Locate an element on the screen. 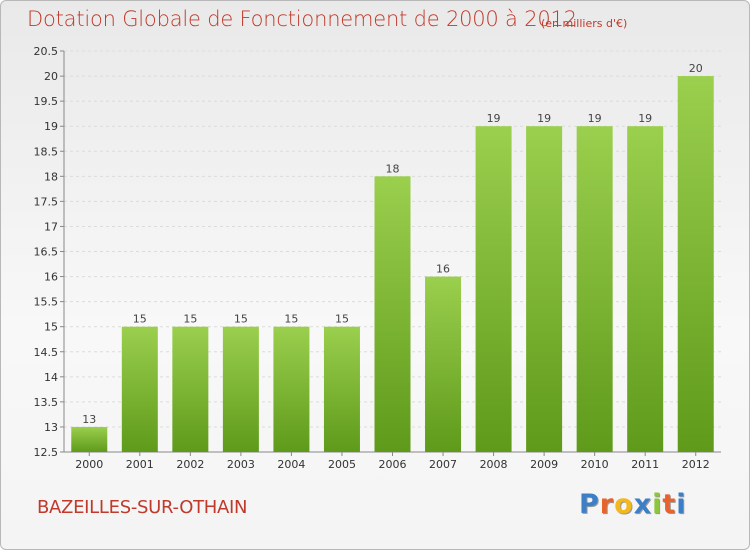  logo-letter: o is located at coordinates (624, 504).